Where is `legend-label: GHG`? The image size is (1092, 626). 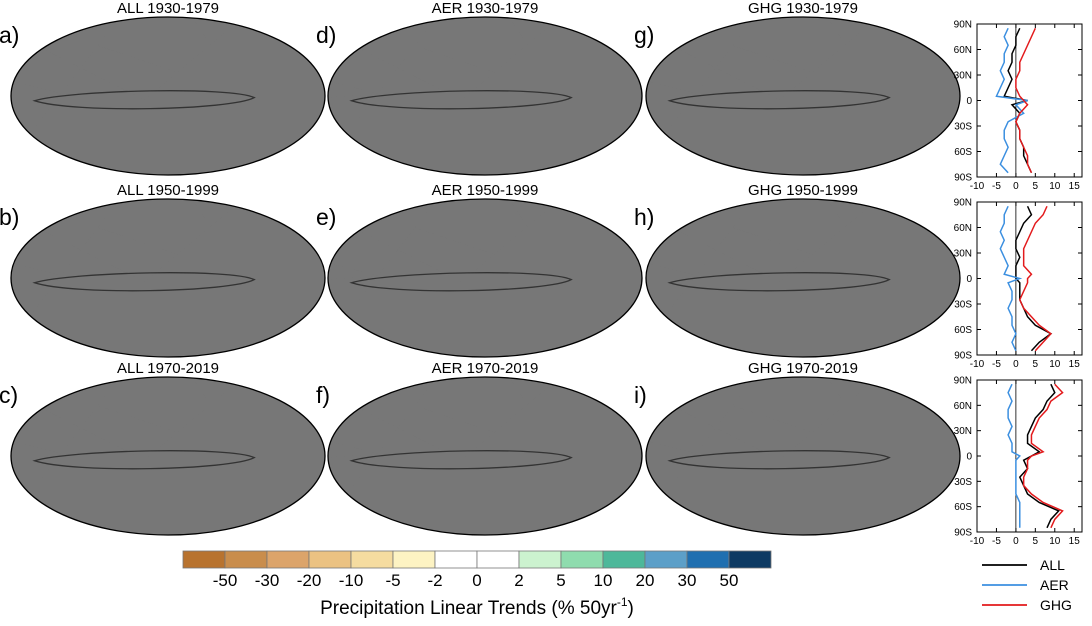 legend-label: GHG is located at coordinates (1056, 605).